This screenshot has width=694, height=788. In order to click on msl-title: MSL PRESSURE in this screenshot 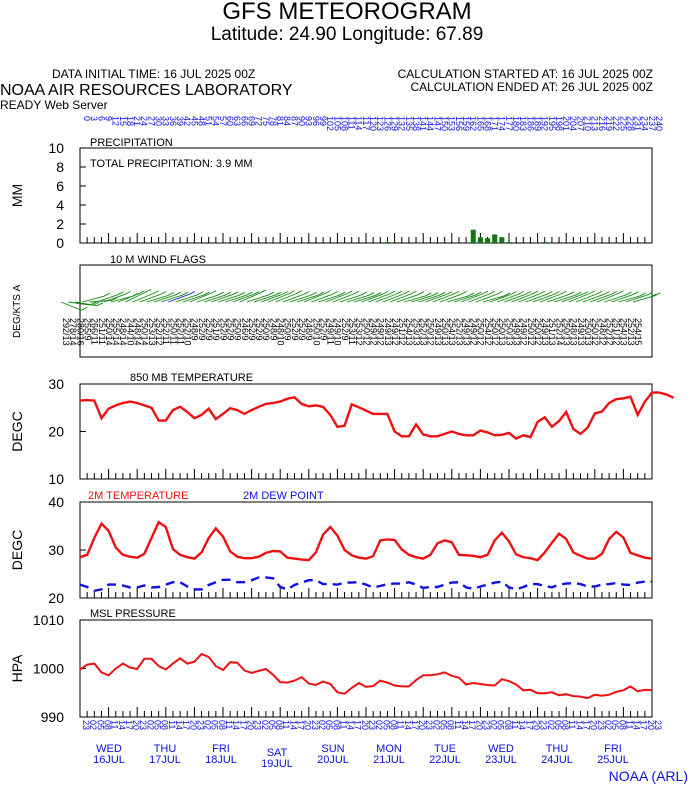, I will do `click(133, 614)`.